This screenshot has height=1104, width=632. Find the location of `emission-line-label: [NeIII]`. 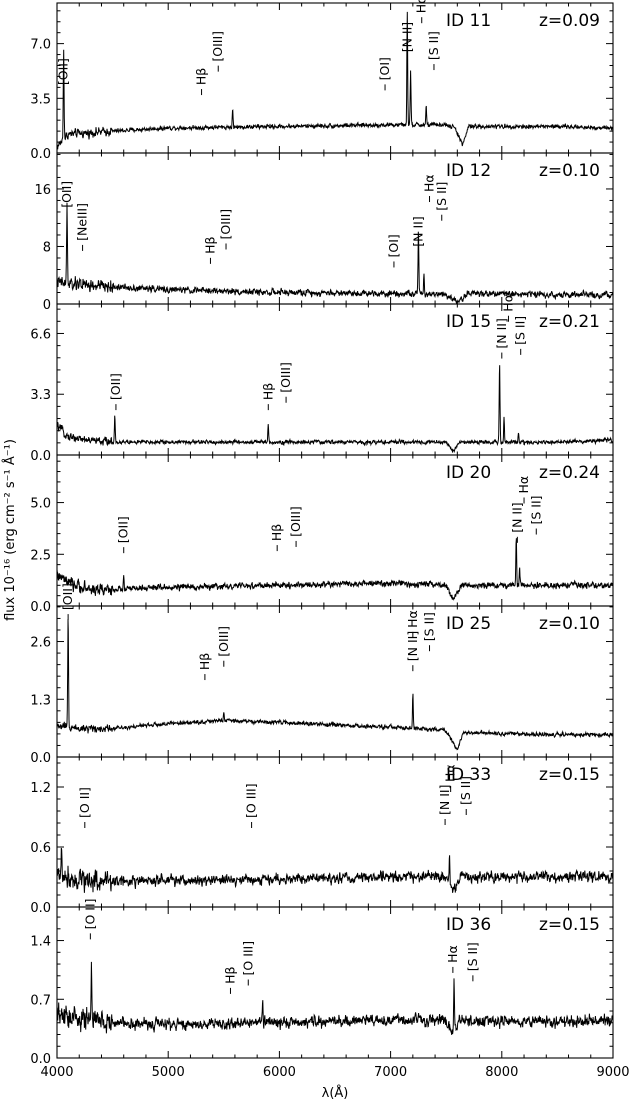

emission-line-label: [NeIII] is located at coordinates (82, 222).